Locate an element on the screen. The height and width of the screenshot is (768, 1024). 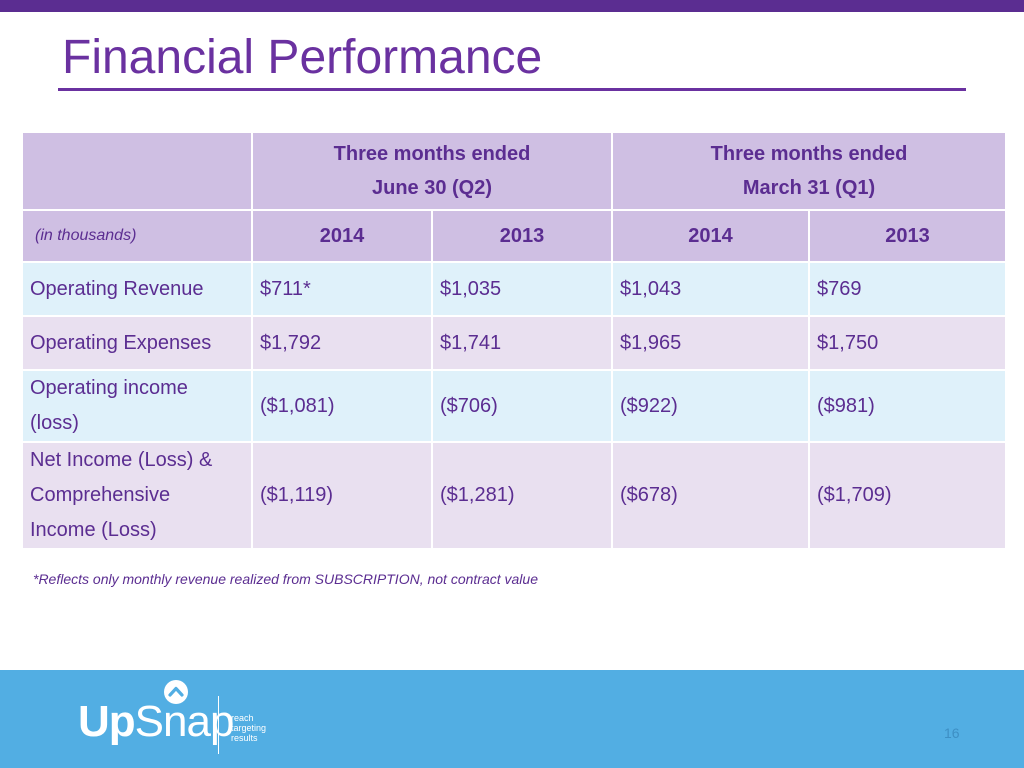
table-cell: ($1,119) is located at coordinates (342, 495).